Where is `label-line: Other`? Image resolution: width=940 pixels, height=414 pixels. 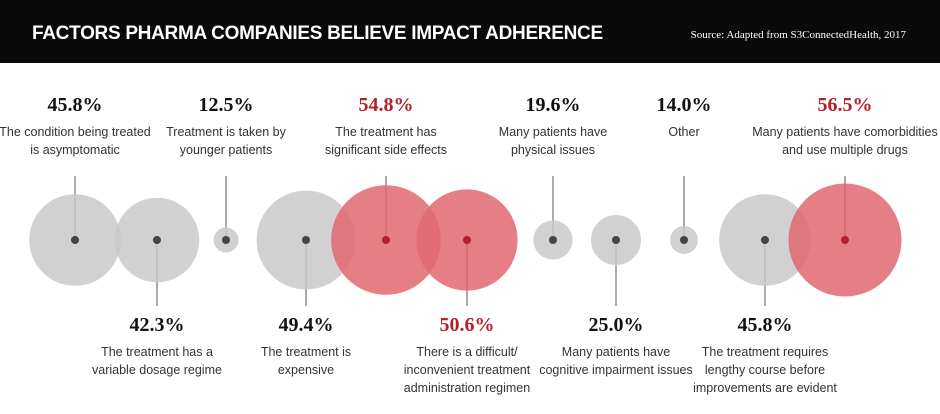 label-line: Other is located at coordinates (683, 132).